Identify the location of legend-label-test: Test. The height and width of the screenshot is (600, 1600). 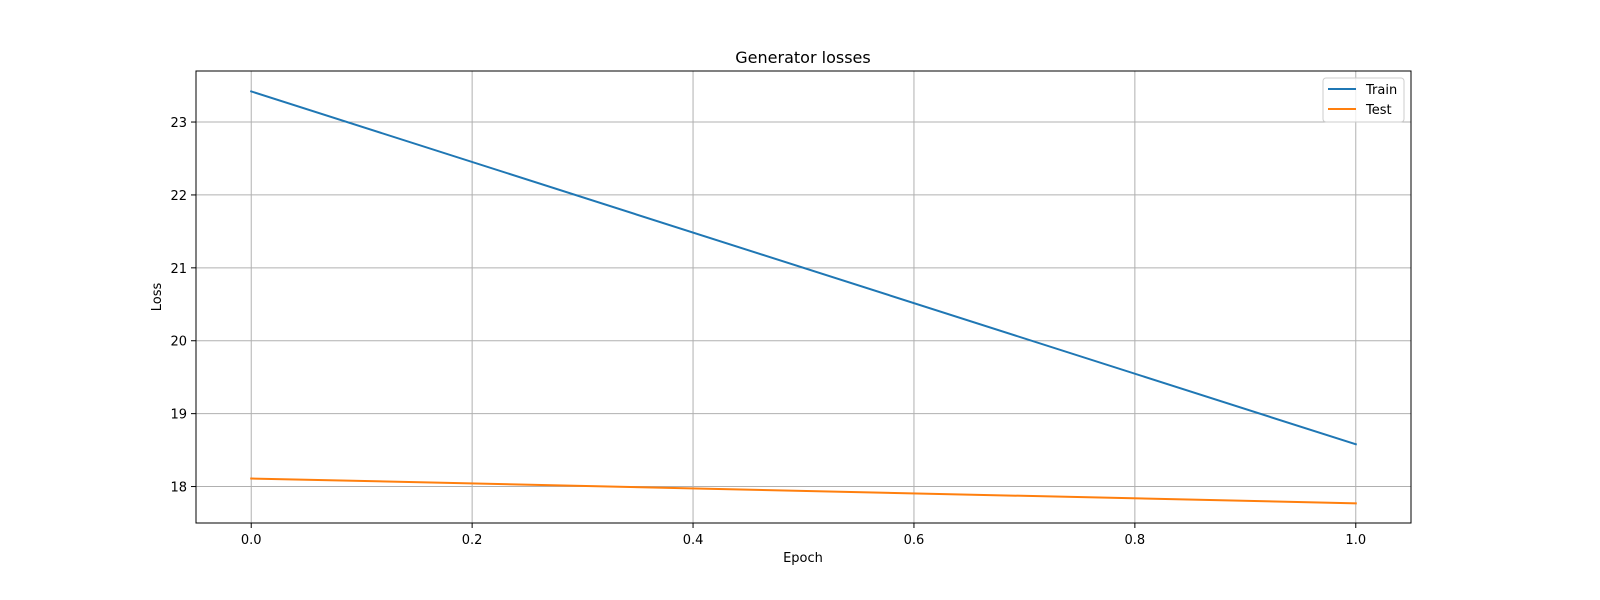
(1378, 110).